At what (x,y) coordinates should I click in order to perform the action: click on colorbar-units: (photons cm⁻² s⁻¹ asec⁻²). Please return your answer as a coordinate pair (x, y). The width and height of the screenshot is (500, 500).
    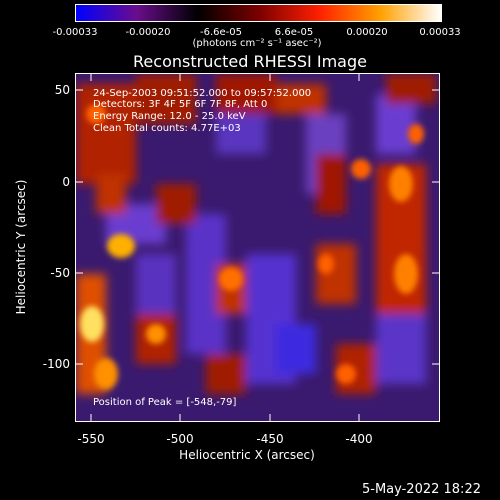
    Looking at the image, I should click on (257, 43).